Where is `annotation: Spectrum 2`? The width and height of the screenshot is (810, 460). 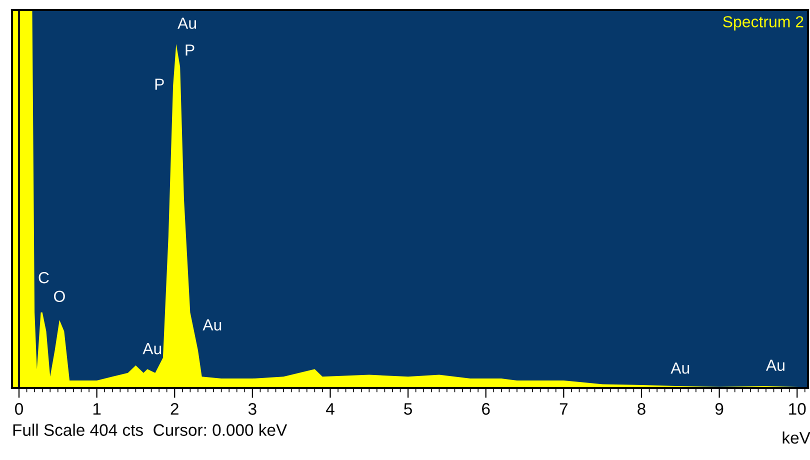
annotation: Spectrum 2 is located at coordinates (763, 23).